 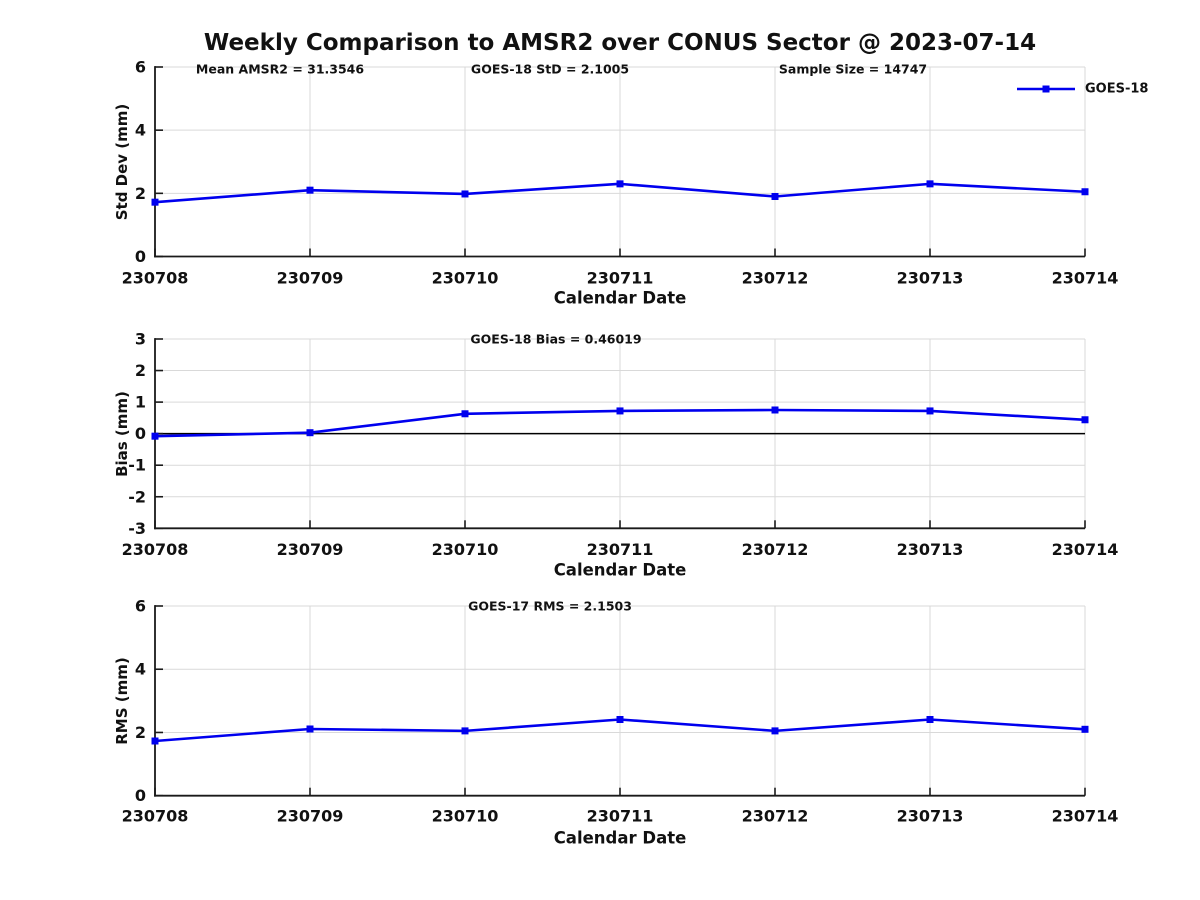 I want to click on legend-marker, so click(x=1046, y=89).